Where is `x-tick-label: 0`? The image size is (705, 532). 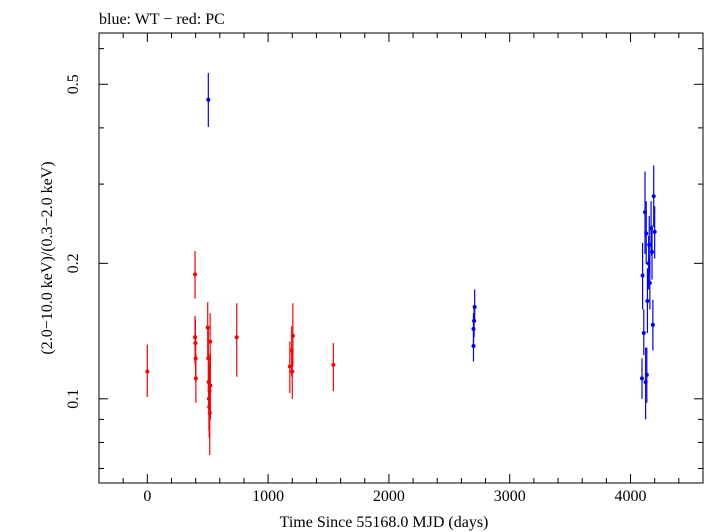 x-tick-label: 0 is located at coordinates (147, 496).